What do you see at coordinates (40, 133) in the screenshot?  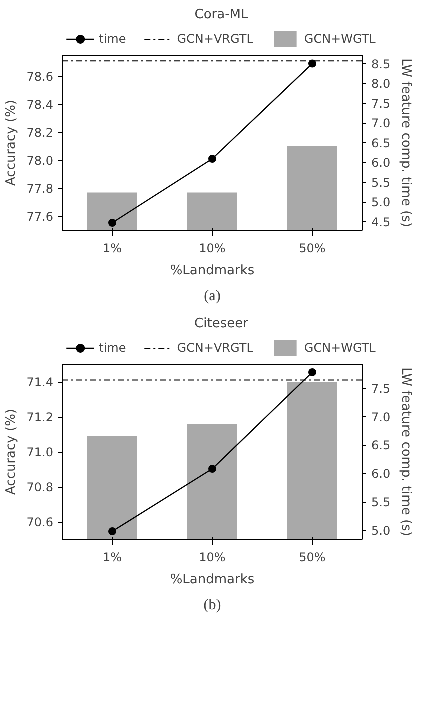 I see `y-tick-label: 78.2` at bounding box center [40, 133].